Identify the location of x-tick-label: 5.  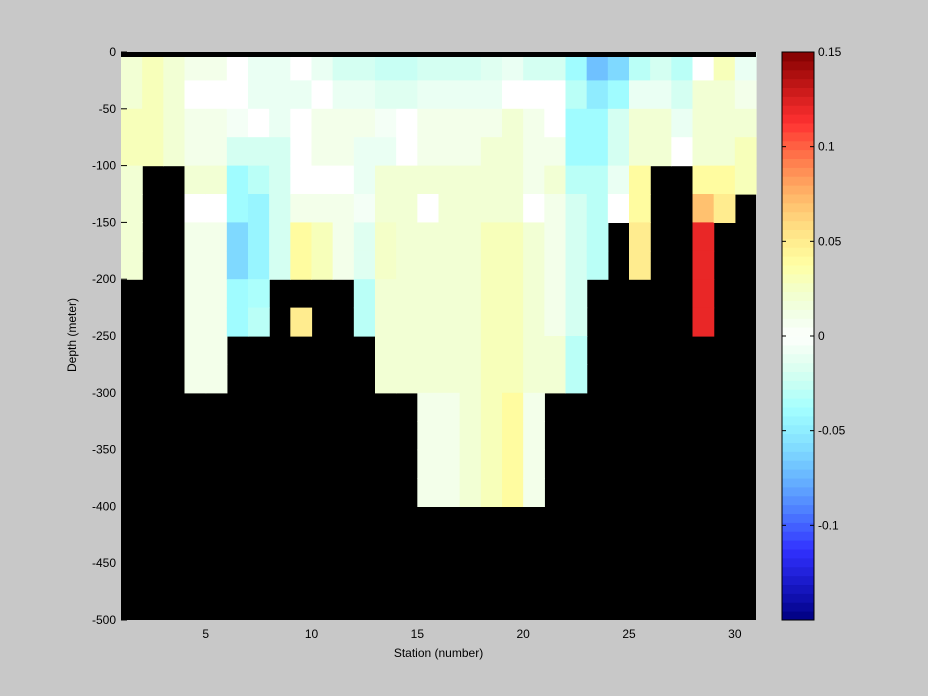
(205, 634).